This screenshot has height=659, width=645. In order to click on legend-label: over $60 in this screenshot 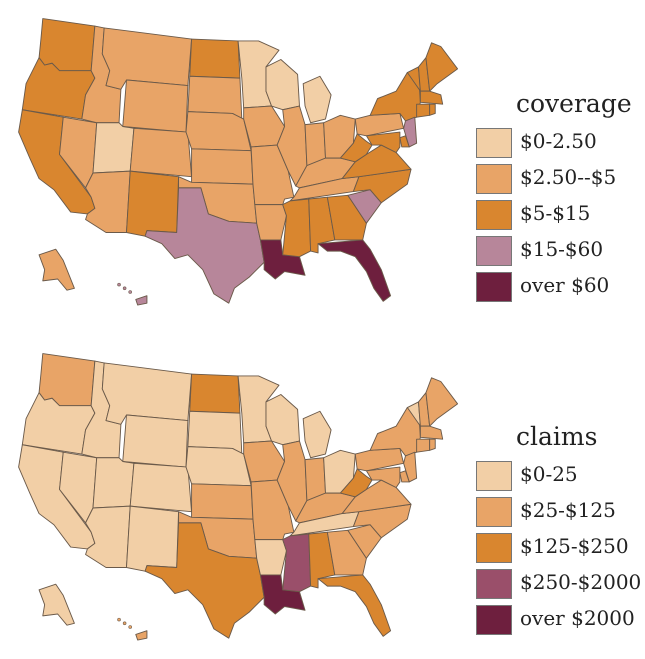, I will do `click(565, 285)`.